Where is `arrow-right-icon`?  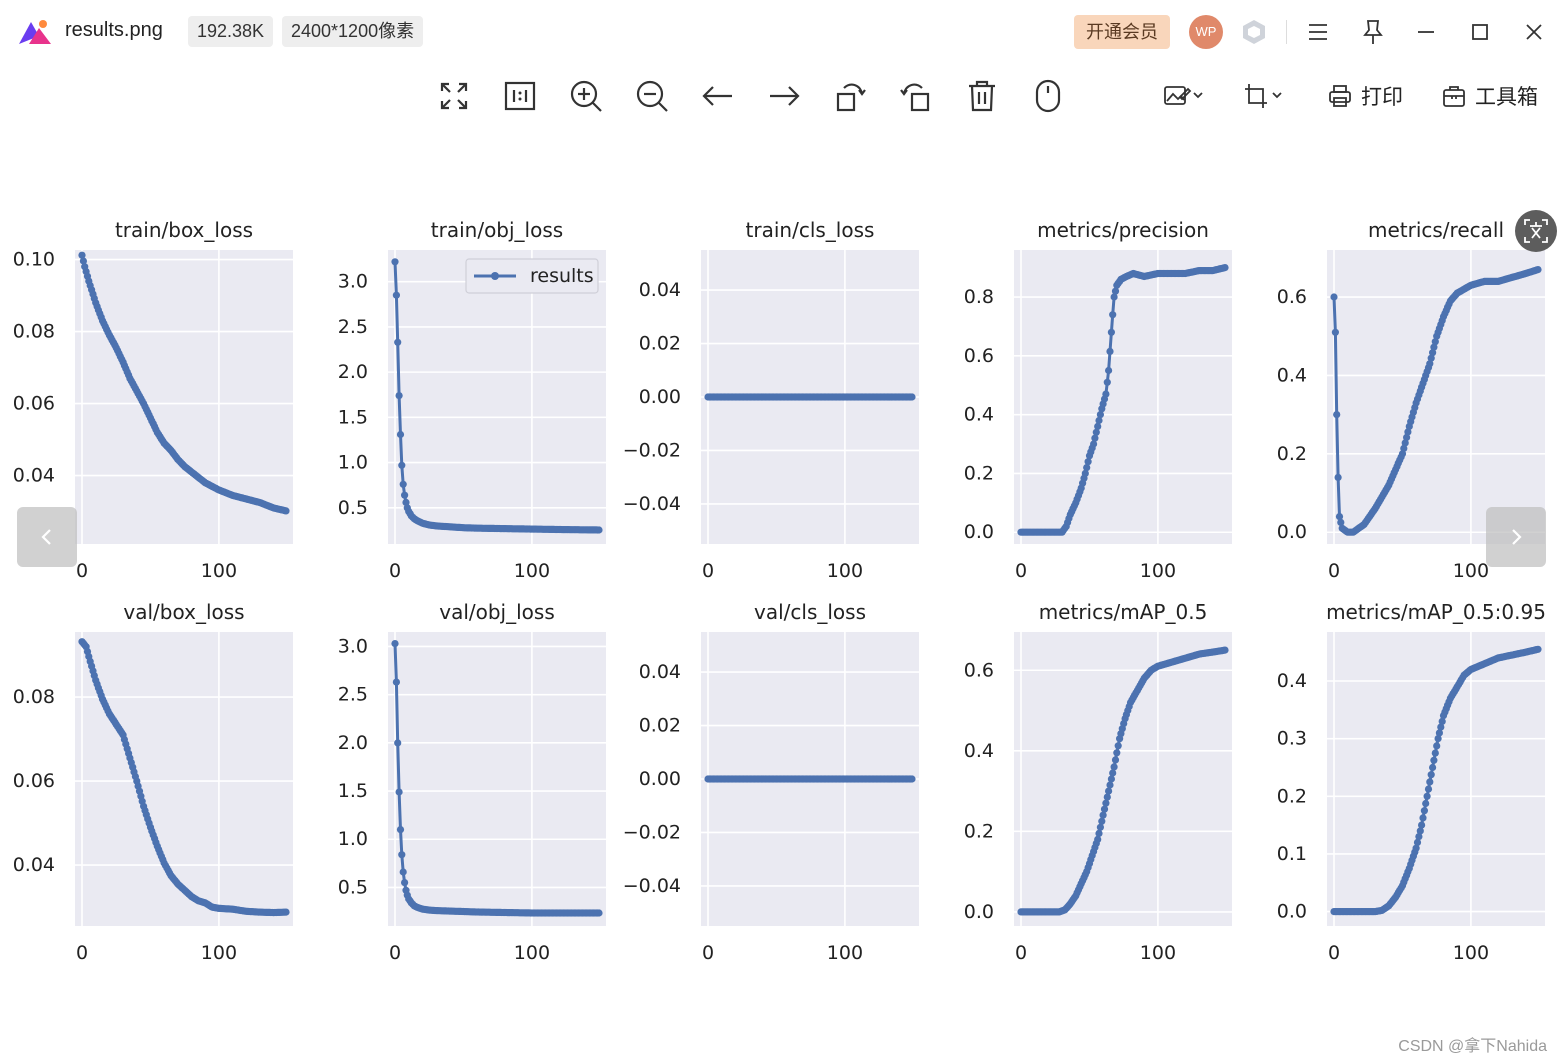 arrow-right-icon is located at coordinates (784, 96).